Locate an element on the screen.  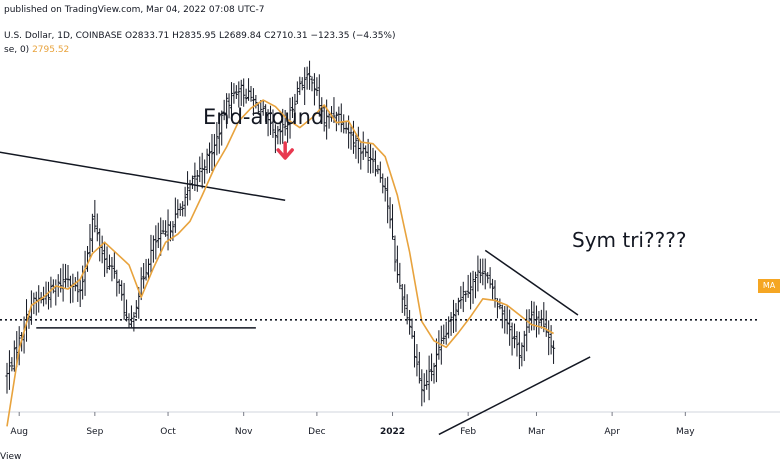
x-tick-label-feb: Feb is located at coordinates (468, 432).